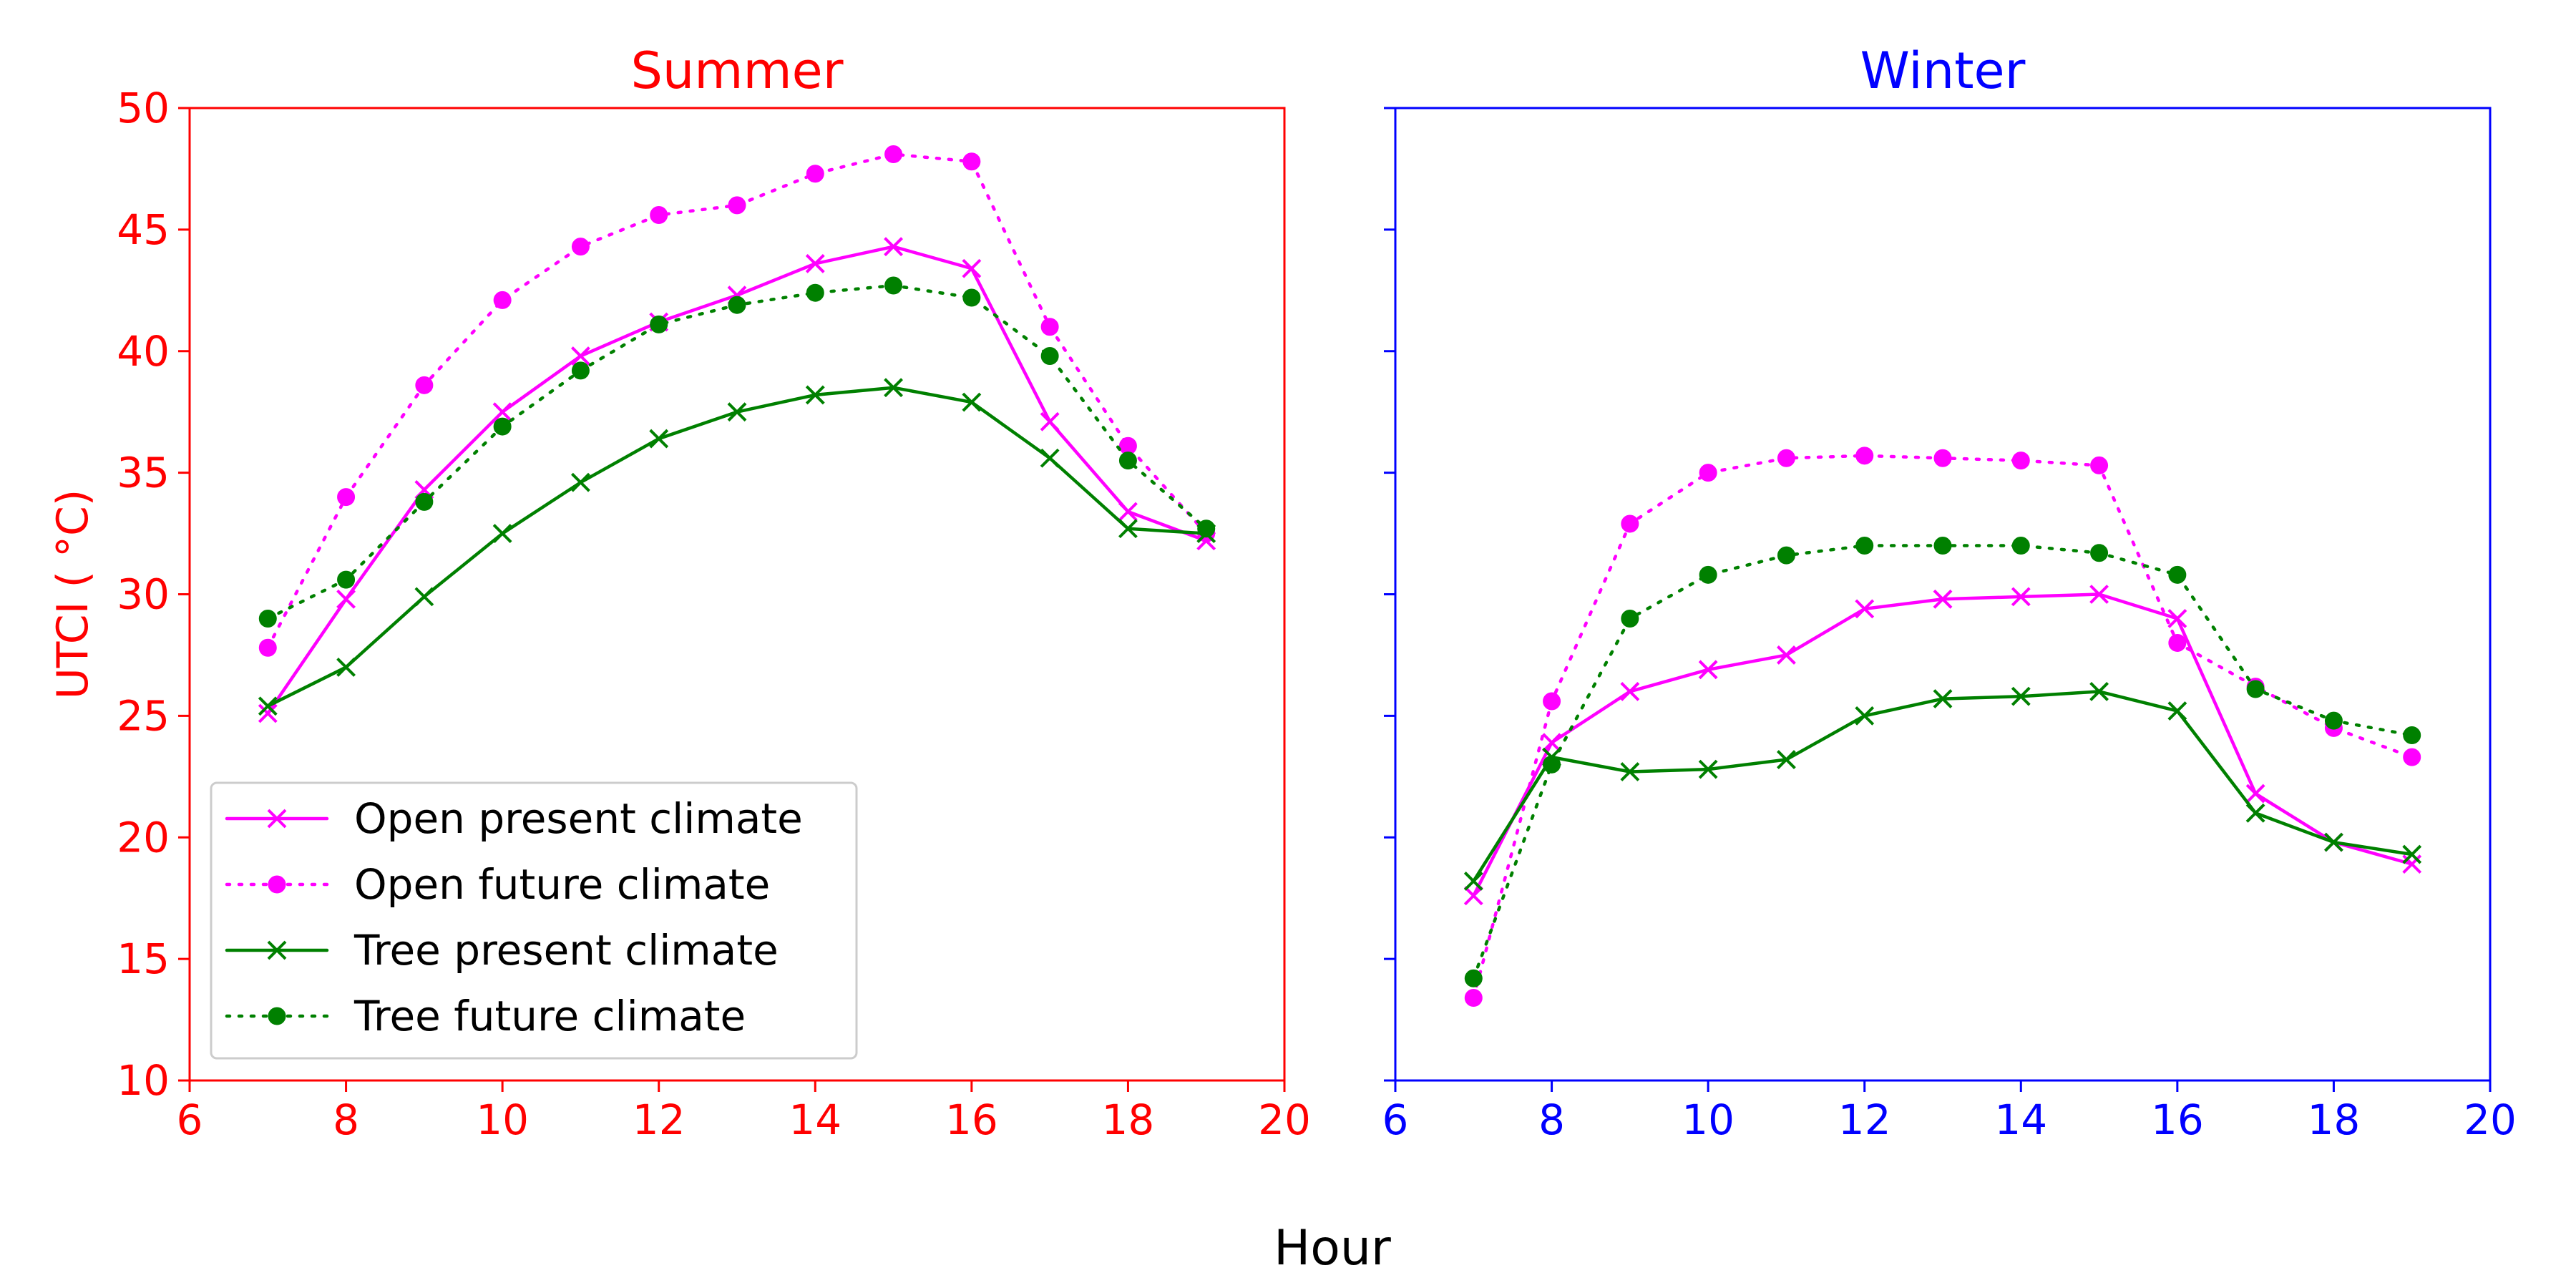  What do you see at coordinates (1128, 1120) in the screenshot?
I see `summer-x-tick-label: 18` at bounding box center [1128, 1120].